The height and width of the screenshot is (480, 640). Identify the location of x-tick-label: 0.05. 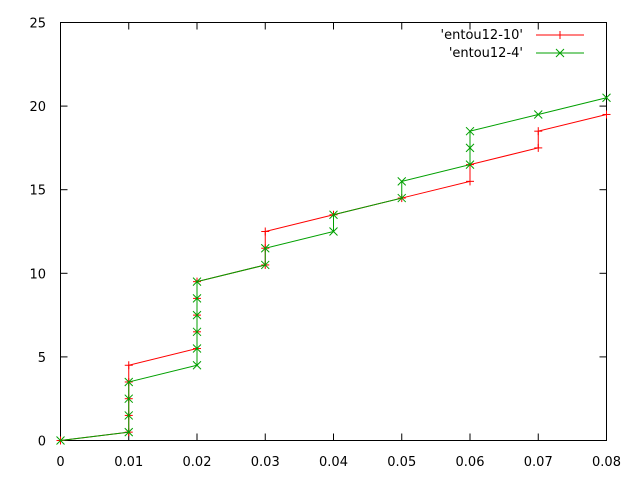
(401, 462).